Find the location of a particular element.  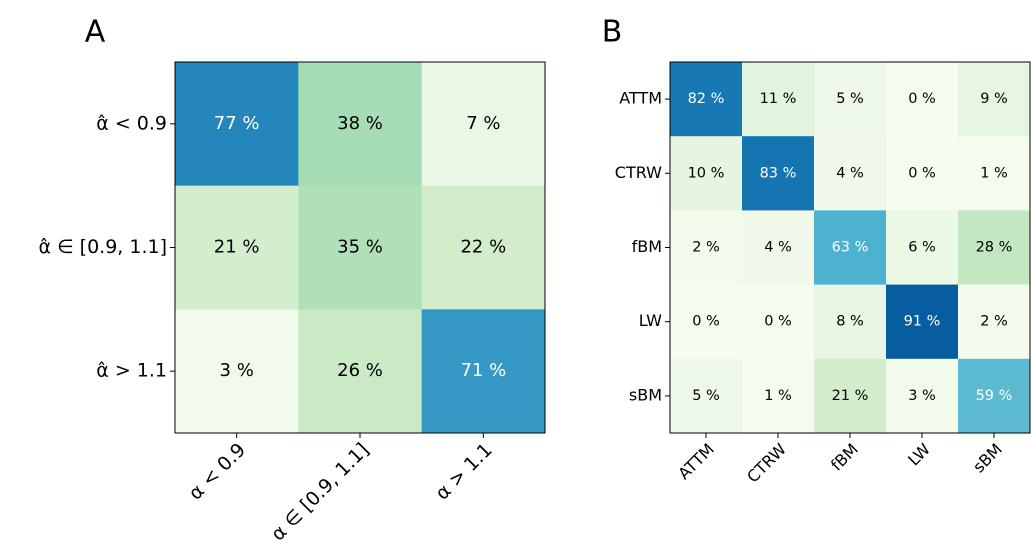

y-tick-label: LW is located at coordinates (650, 320).